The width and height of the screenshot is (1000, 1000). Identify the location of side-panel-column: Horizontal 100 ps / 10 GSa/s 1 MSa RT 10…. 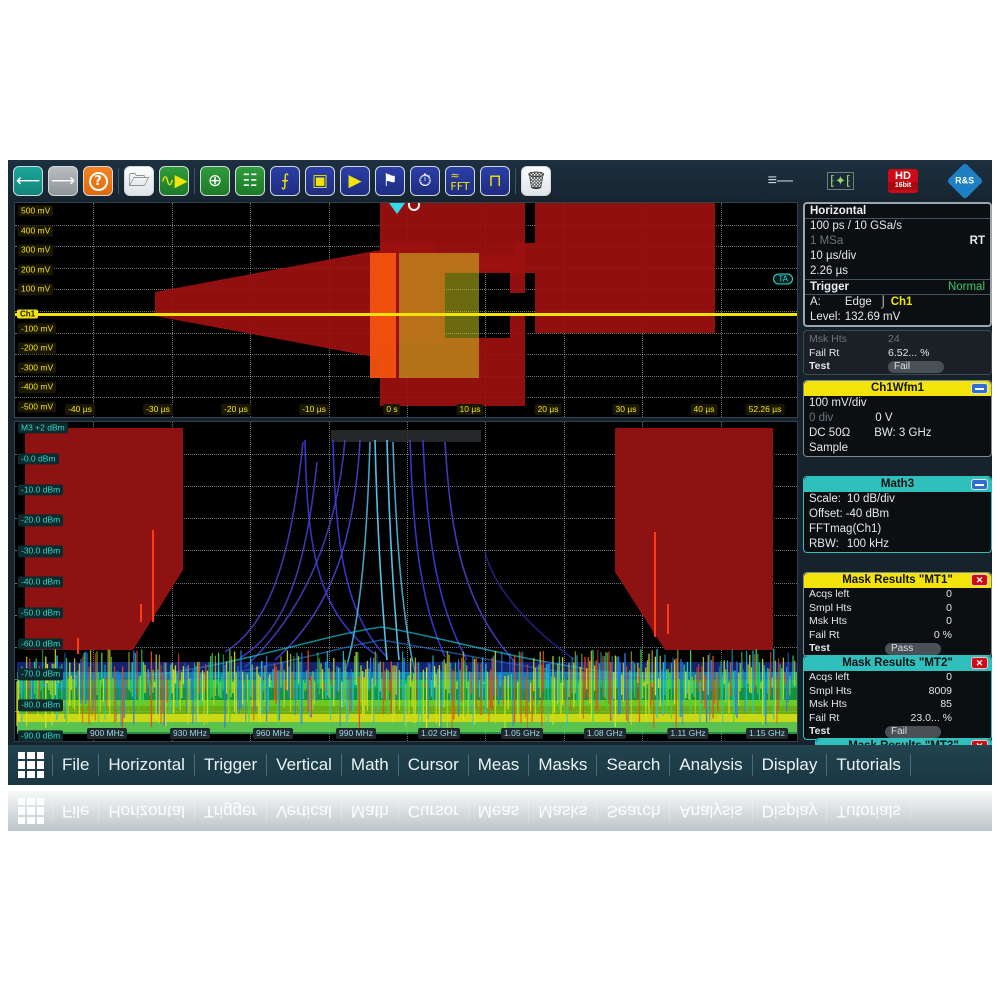
(897, 493).